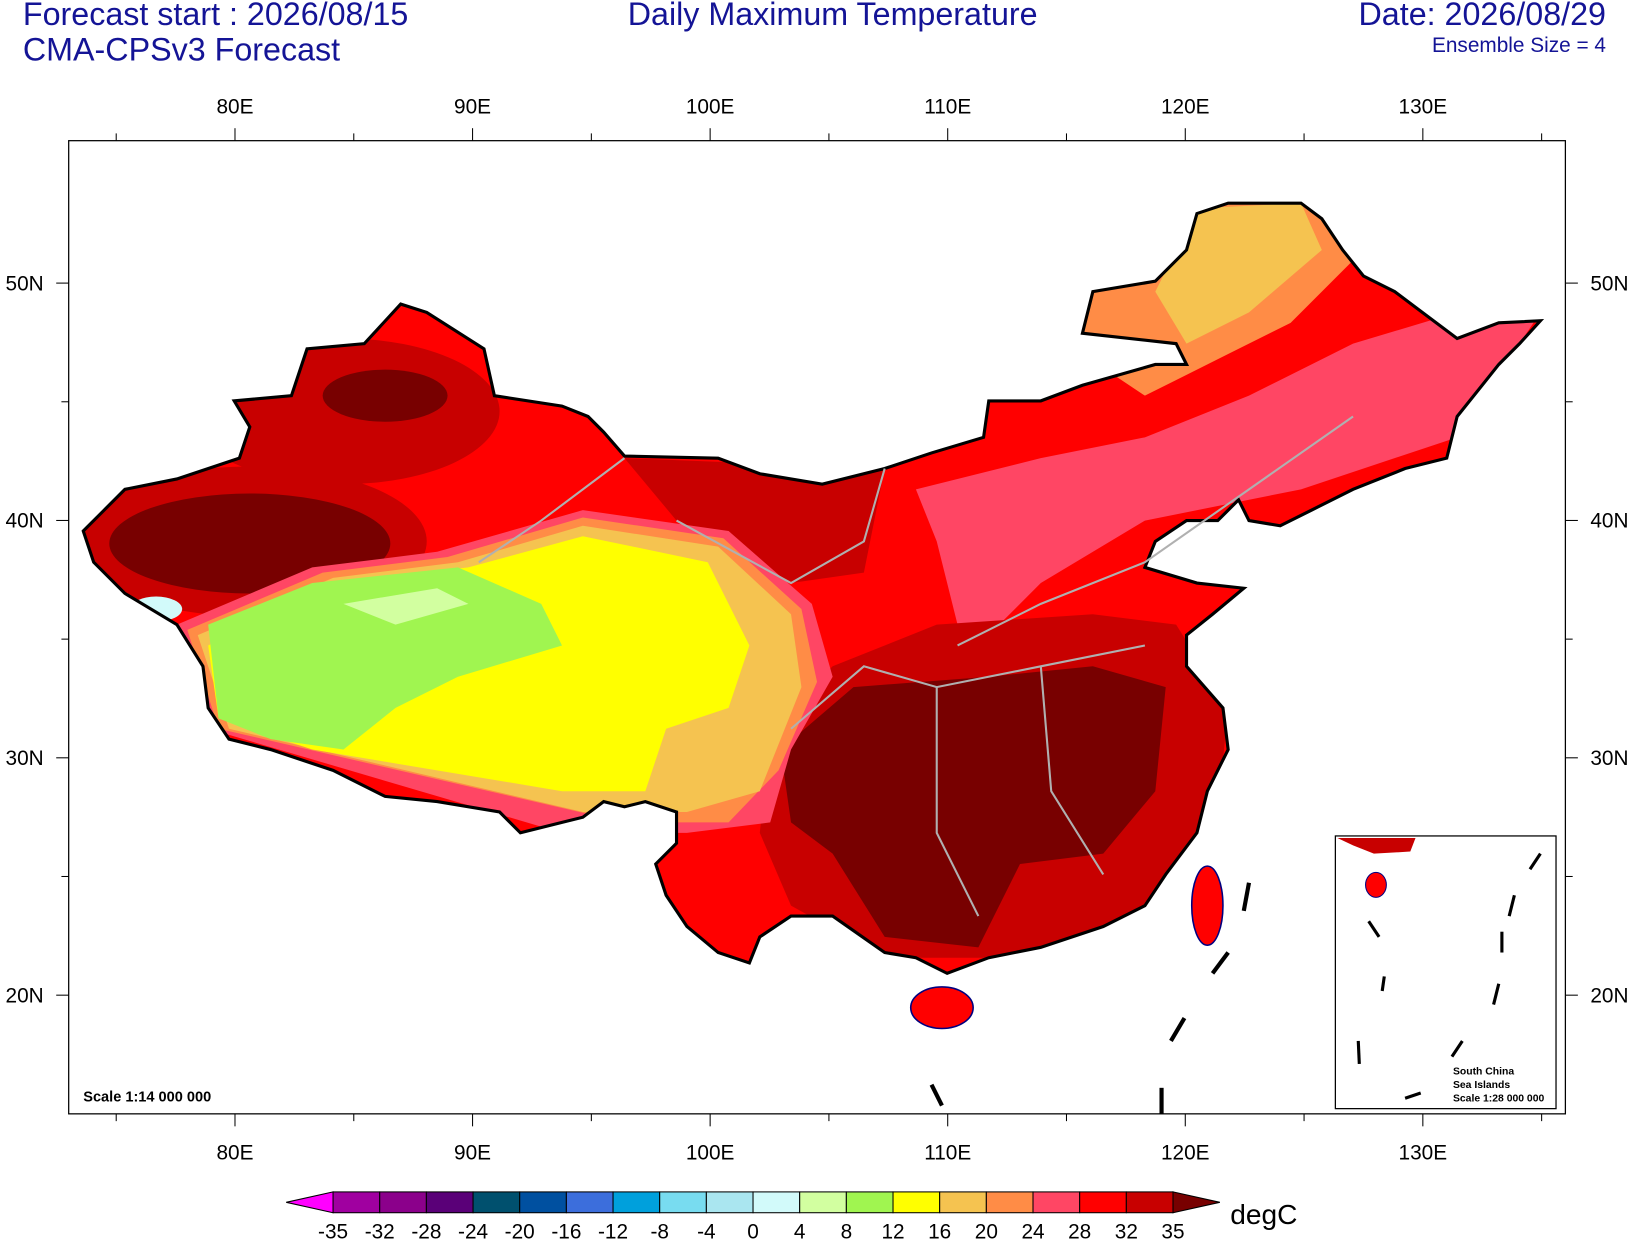 The height and width of the screenshot is (1241, 1632). I want to click on colorbar-label: -32, so click(380, 1231).